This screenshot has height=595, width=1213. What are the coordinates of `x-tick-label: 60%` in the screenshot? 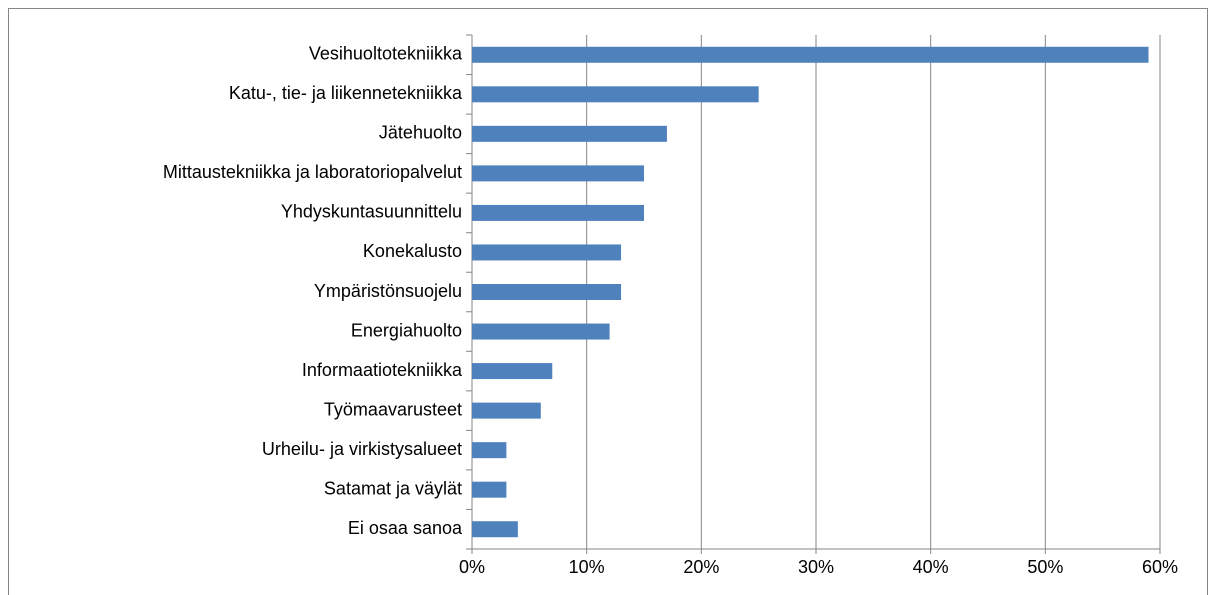 It's located at (1160, 567).